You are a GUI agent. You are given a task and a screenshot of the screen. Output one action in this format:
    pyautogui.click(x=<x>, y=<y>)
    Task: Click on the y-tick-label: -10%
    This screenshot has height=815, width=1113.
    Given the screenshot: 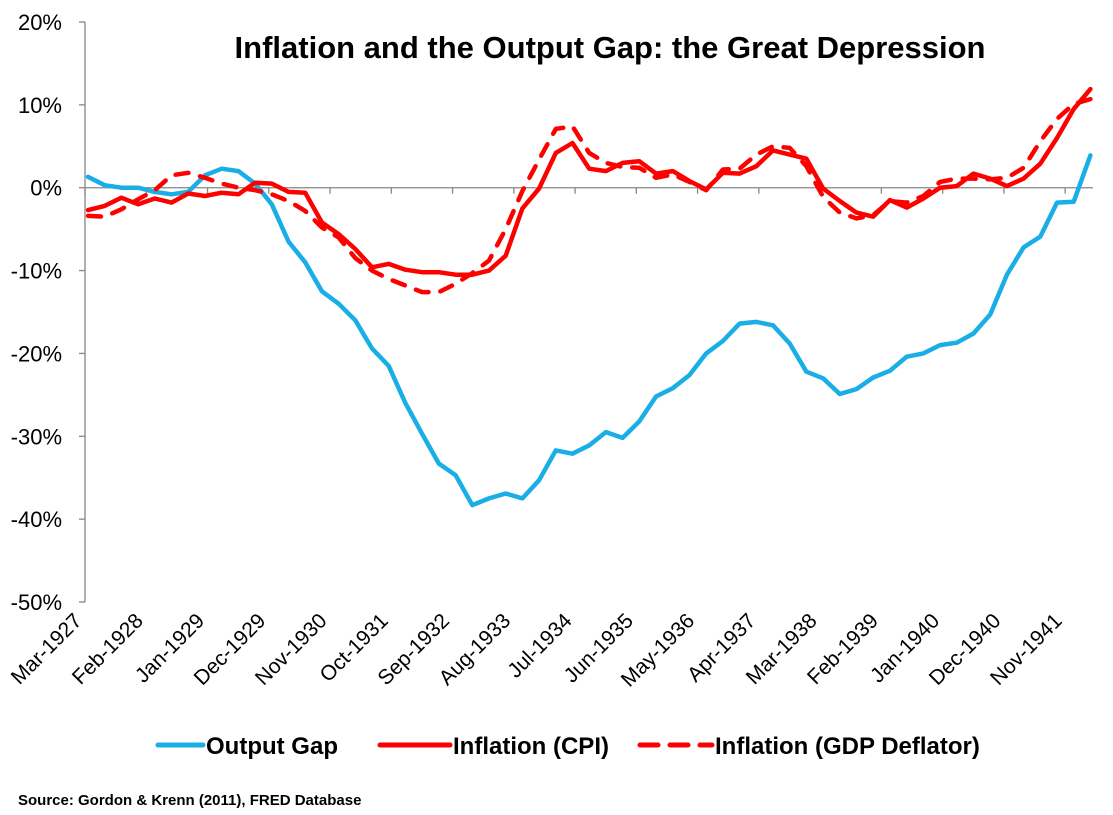 What is the action you would take?
    pyautogui.click(x=36, y=271)
    